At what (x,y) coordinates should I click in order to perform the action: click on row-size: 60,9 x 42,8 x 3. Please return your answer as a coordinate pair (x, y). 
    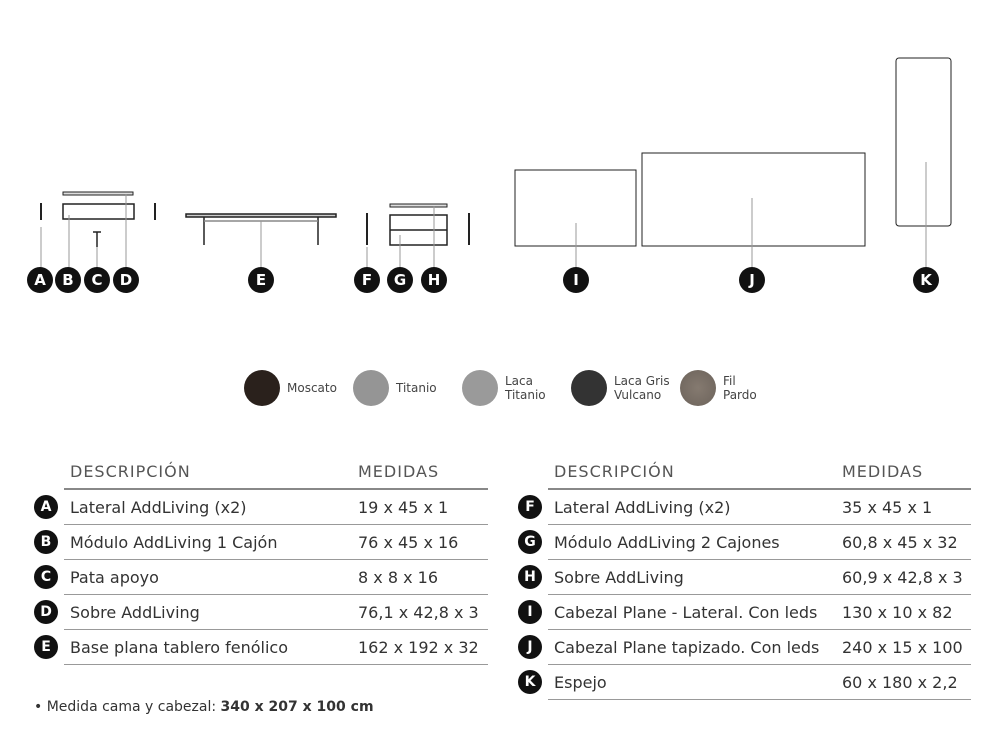
    Looking at the image, I should click on (902, 577).